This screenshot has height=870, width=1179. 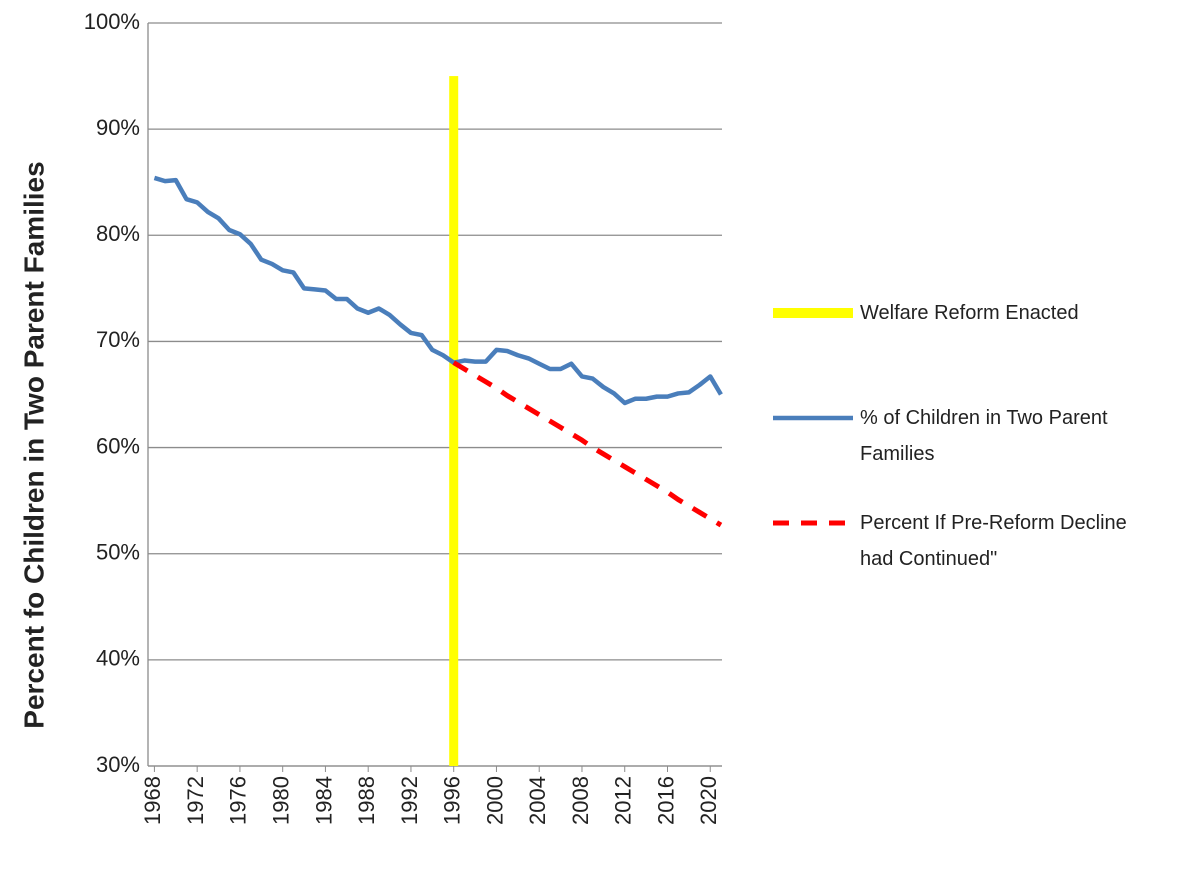 What do you see at coordinates (708, 800) in the screenshot?
I see `x-tick-label: 2020` at bounding box center [708, 800].